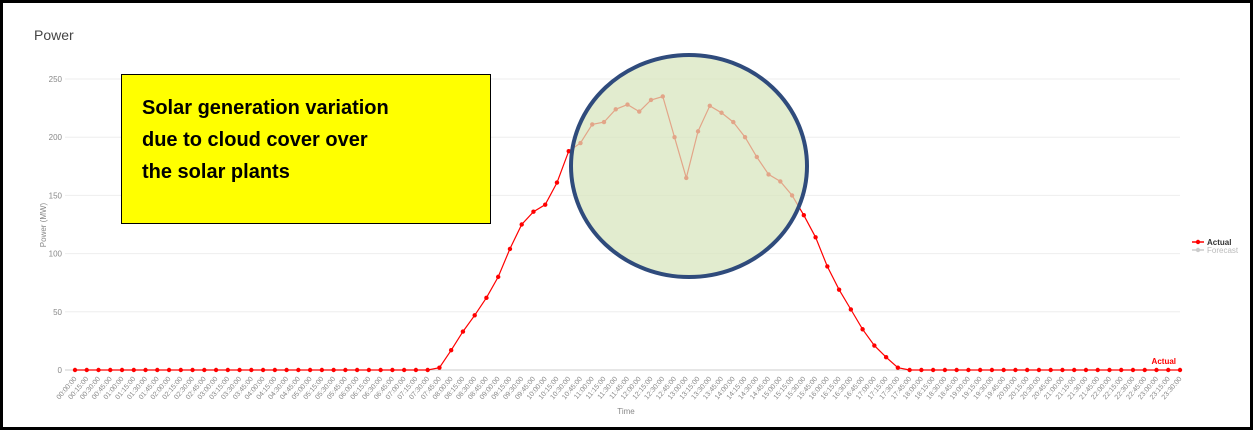 Image resolution: width=1253 pixels, height=430 pixels. I want to click on callout-line-3: the solar plants, so click(216, 172).